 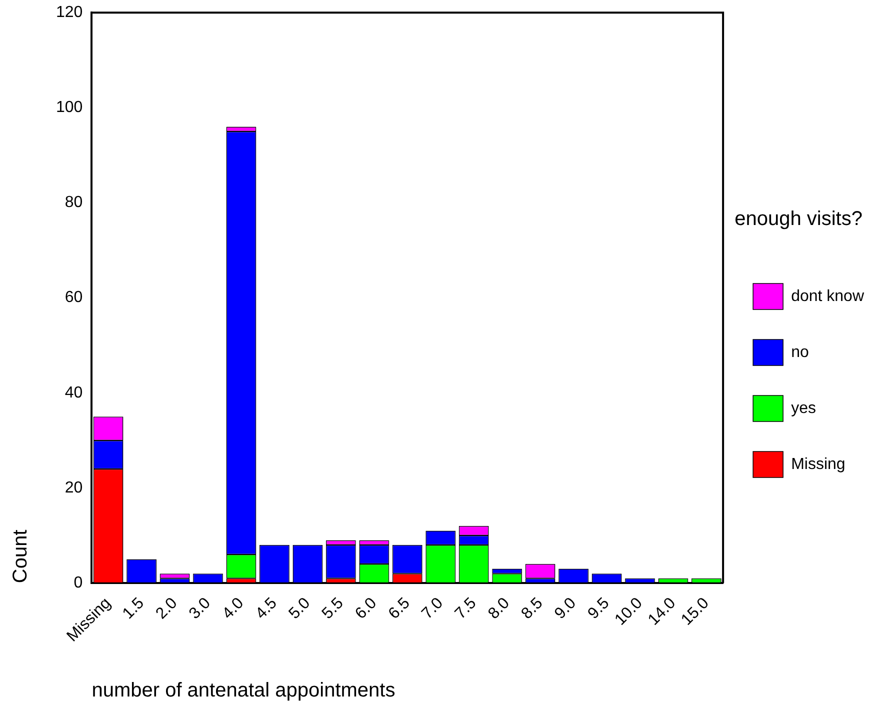 What do you see at coordinates (244, 691) in the screenshot?
I see `x-axis-title: number of antenatal appointments` at bounding box center [244, 691].